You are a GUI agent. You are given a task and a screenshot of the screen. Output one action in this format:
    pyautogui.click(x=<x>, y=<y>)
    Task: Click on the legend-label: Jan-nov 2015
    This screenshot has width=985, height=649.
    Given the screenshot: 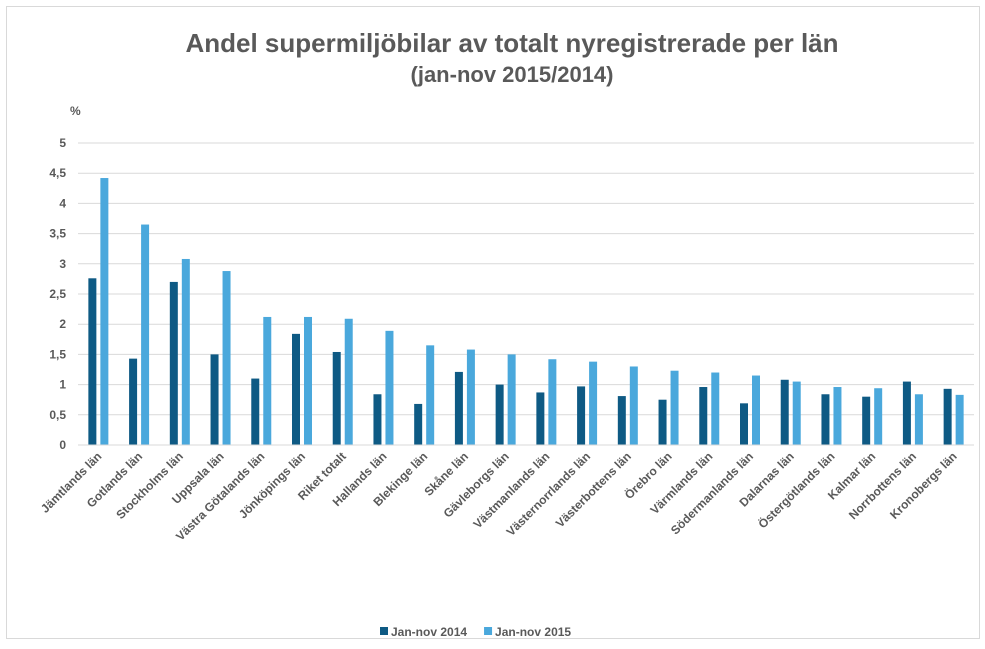 What is the action you would take?
    pyautogui.click(x=533, y=632)
    